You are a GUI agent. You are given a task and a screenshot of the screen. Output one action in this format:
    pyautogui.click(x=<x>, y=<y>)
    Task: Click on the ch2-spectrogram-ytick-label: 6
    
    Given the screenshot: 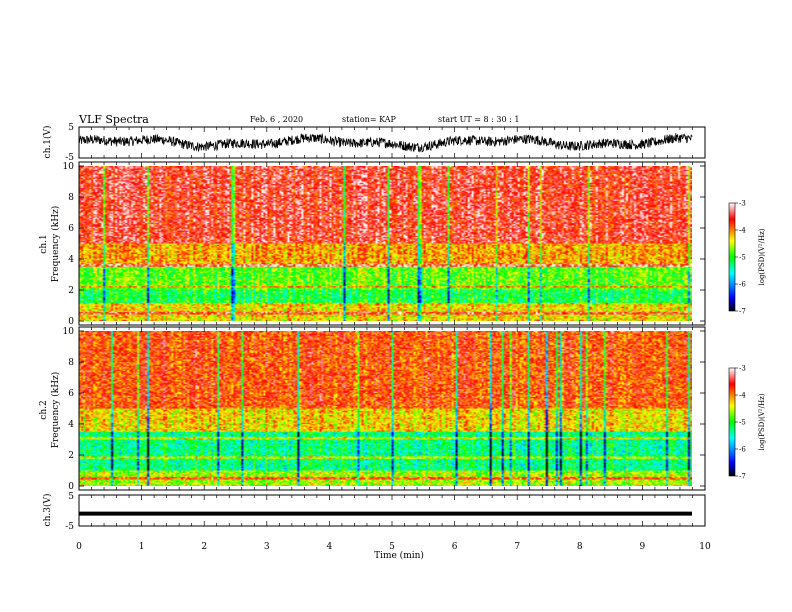 What is the action you would take?
    pyautogui.click(x=71, y=394)
    